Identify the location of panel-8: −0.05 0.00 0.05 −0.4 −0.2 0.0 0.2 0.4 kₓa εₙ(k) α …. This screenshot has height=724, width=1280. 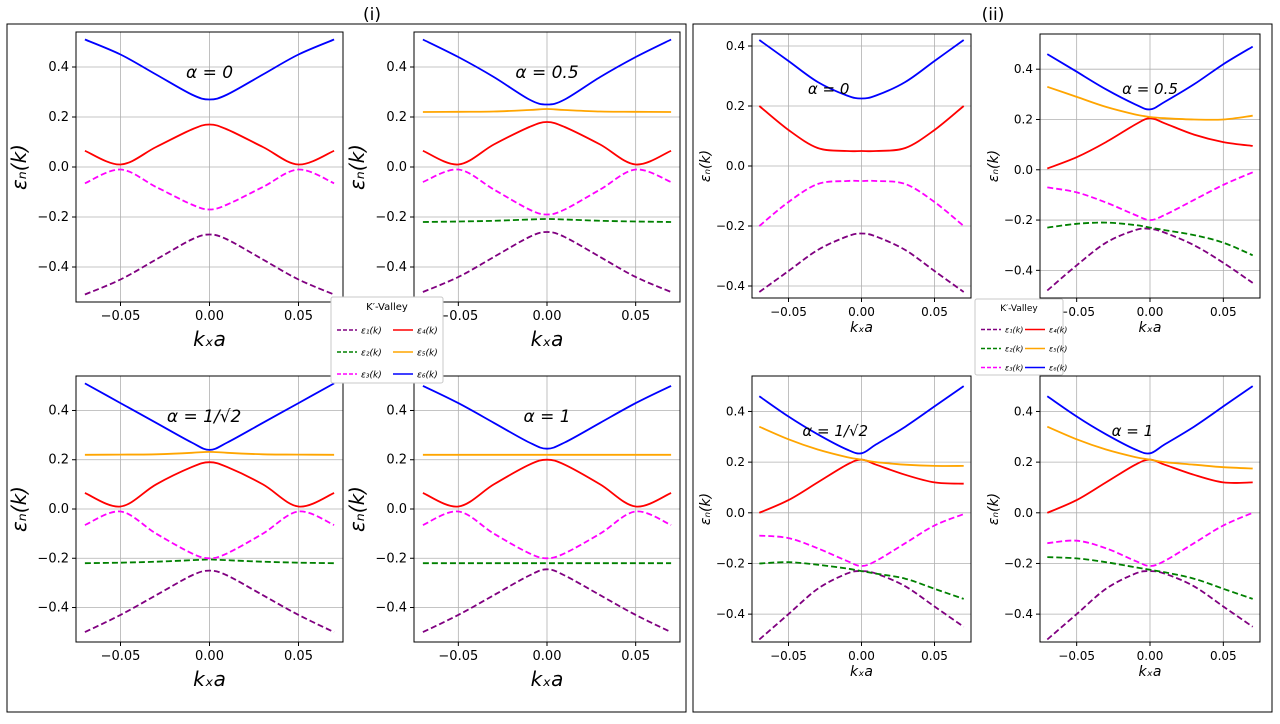
(1123, 527).